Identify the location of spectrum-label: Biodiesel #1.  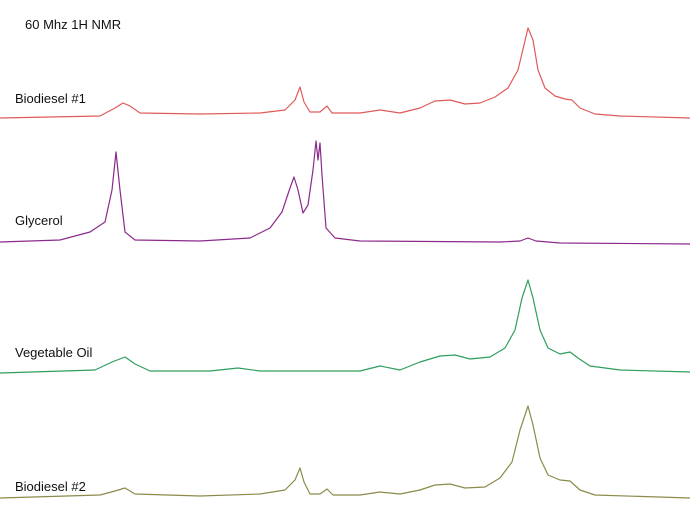
(50, 98).